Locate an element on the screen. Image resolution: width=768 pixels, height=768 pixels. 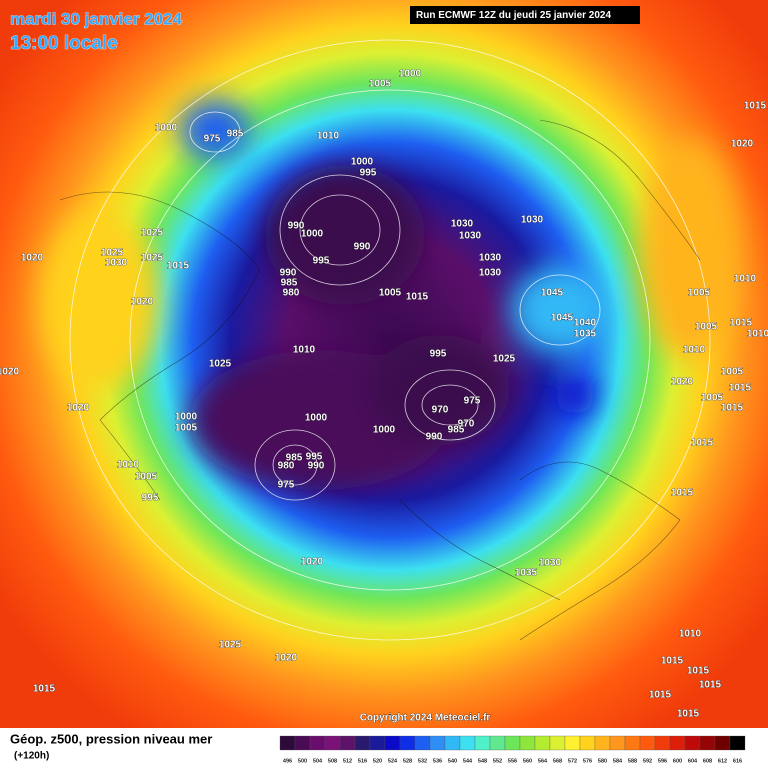
colorbar-tick-label: 568 is located at coordinates (557, 761).